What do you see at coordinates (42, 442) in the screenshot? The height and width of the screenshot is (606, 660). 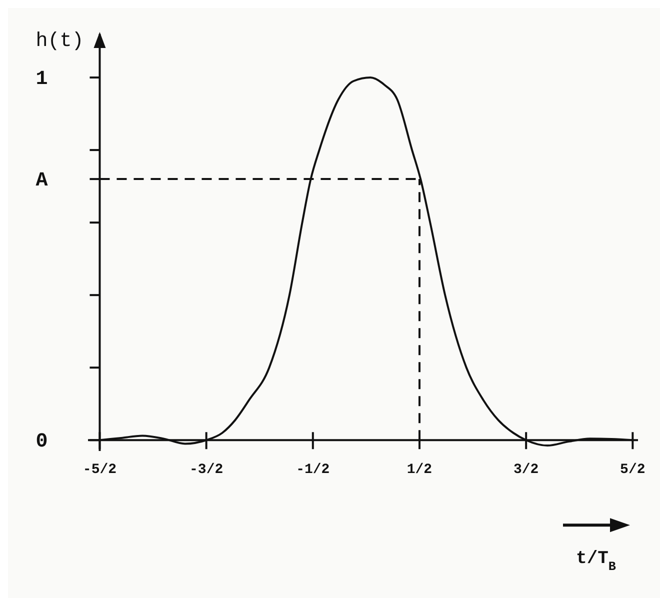 I see `y-tick-label: 0` at bounding box center [42, 442].